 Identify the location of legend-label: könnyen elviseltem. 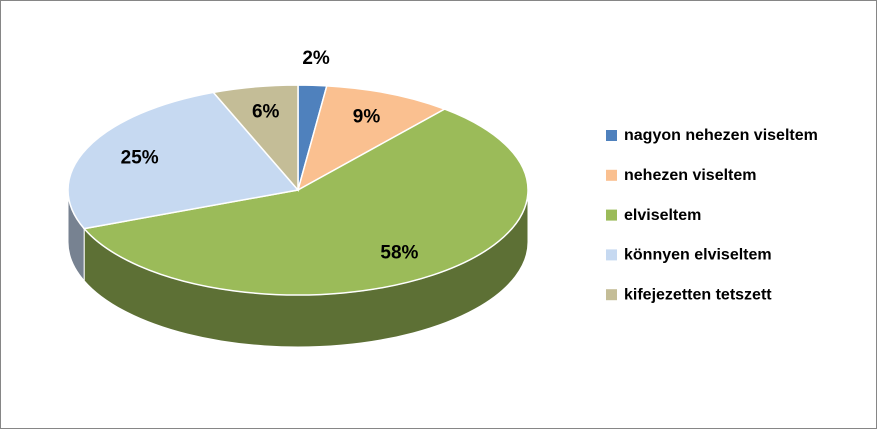
(698, 255).